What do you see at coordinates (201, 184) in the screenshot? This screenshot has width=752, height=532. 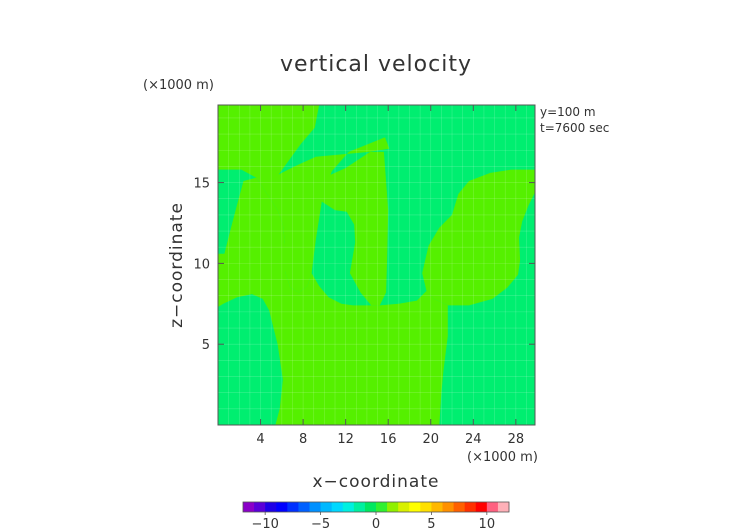 I see `y-tick-label: 15` at bounding box center [201, 184].